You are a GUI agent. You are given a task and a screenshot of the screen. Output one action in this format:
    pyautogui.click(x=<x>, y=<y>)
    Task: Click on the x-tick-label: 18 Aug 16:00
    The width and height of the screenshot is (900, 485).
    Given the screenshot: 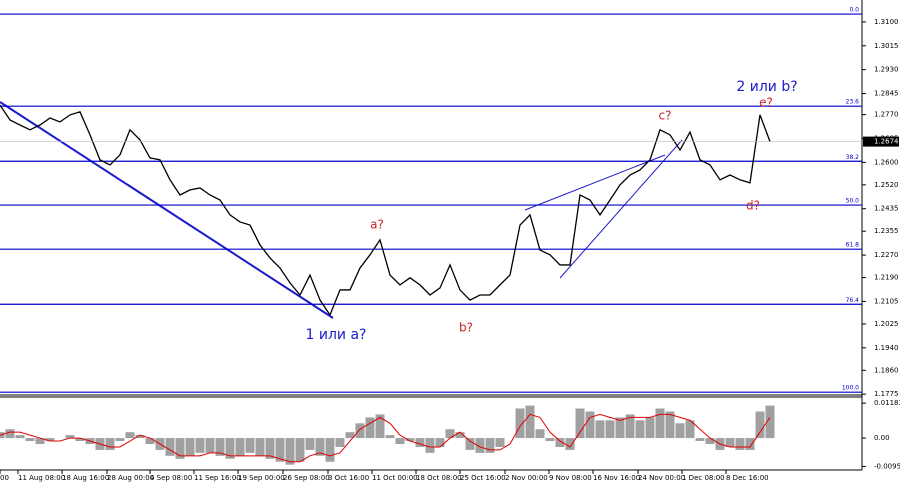 What is the action you would take?
    pyautogui.click(x=85, y=478)
    